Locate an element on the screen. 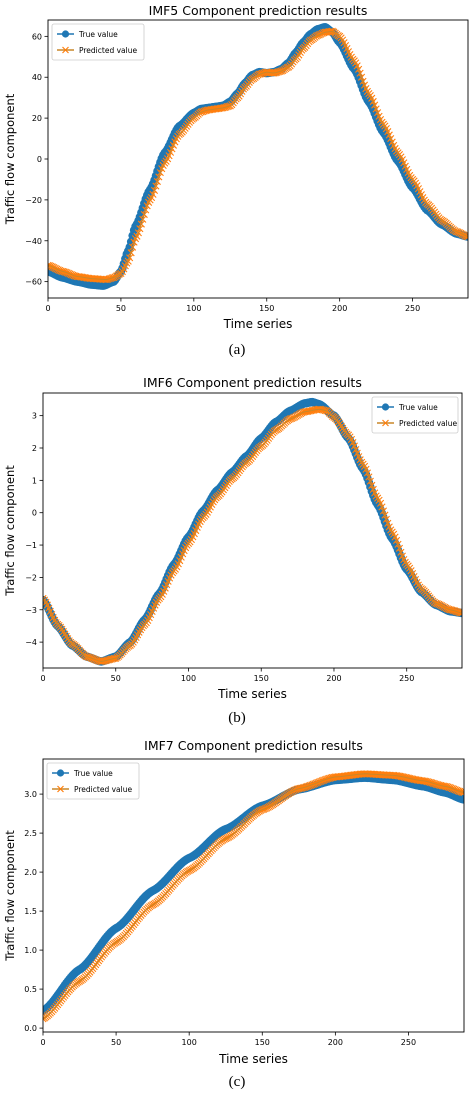 Image resolution: width=474 pixels, height=1100 pixels. y-tick-label: 2 is located at coordinates (34, 448).